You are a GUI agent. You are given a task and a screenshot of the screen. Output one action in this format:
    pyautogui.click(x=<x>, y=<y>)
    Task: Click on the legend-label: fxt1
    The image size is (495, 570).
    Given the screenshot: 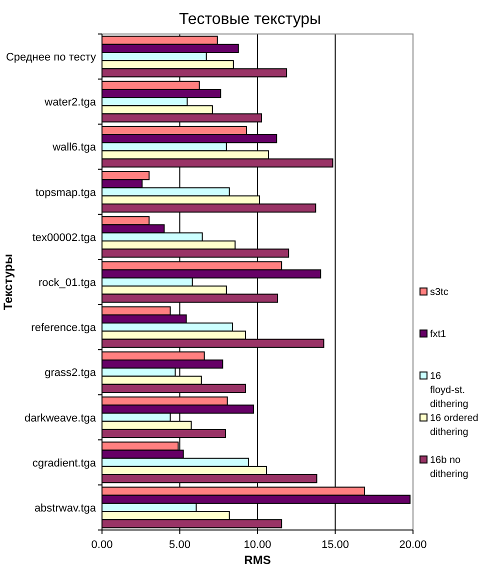 What is the action you would take?
    pyautogui.click(x=438, y=334)
    